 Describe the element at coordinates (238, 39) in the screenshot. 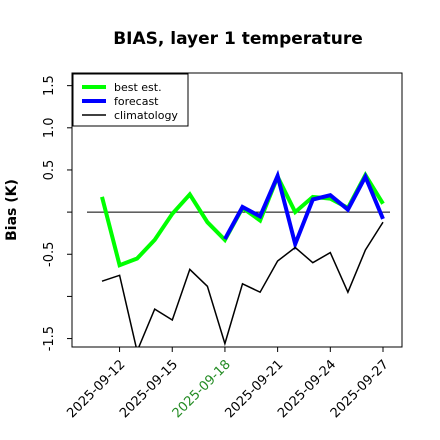

I see `chart-title: BIAS, layer 1 temperature` at that location.